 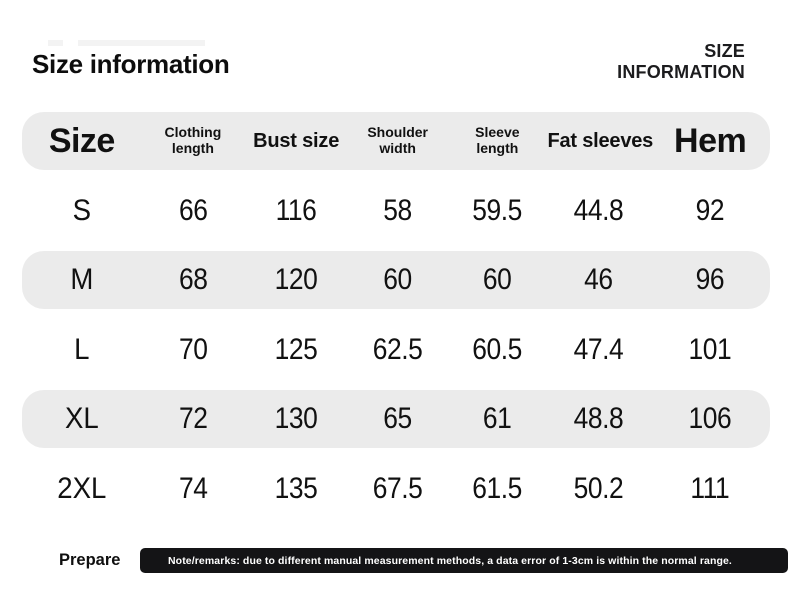 I want to click on value-cell: 106, so click(x=710, y=418).